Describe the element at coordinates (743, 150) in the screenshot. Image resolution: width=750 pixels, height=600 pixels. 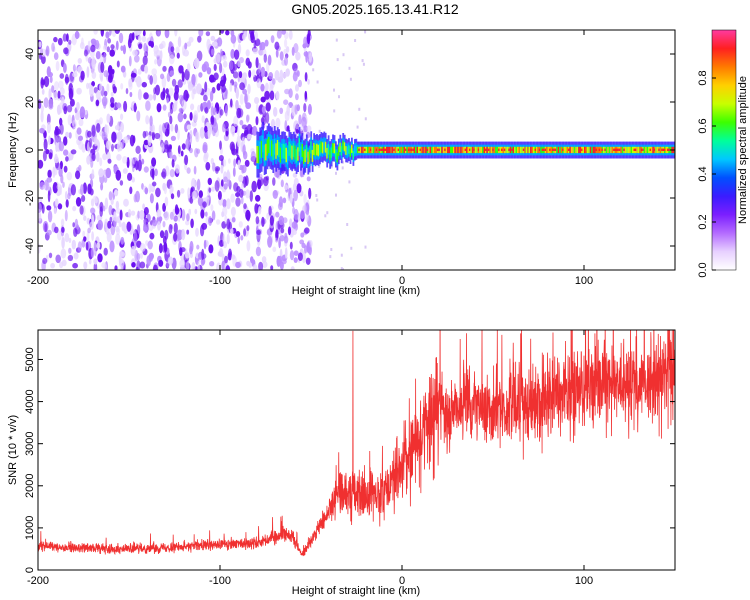
I see `colorbar-label: Normalized spectral amplitude` at that location.